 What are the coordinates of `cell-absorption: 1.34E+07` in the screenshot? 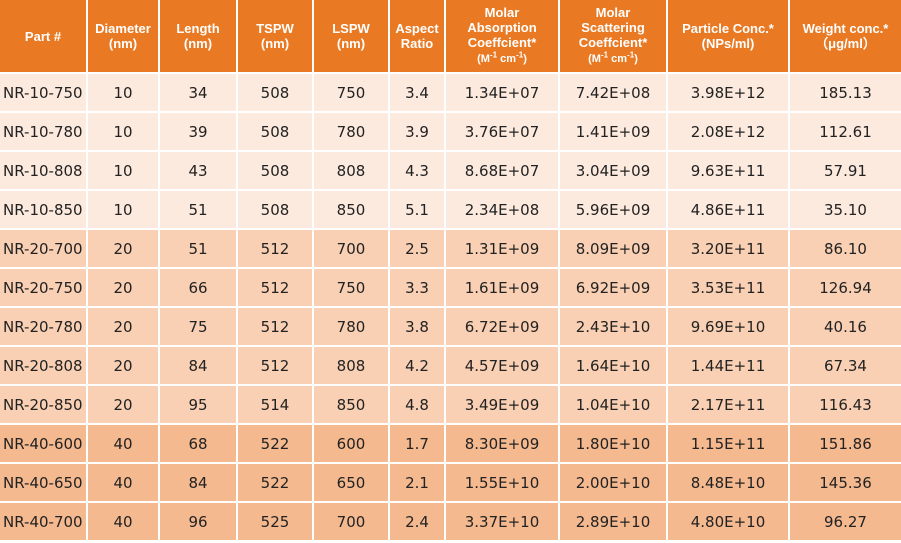 It's located at (503, 93).